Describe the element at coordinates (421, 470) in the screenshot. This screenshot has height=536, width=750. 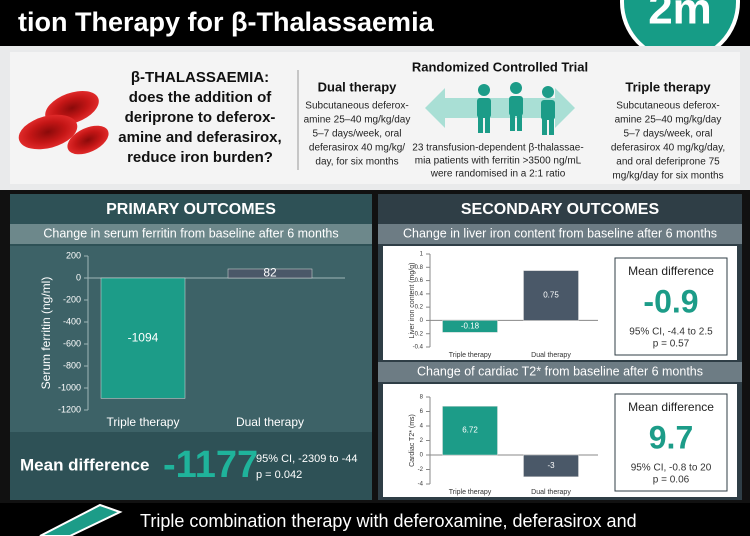
I see `y-tick-label: -2` at that location.